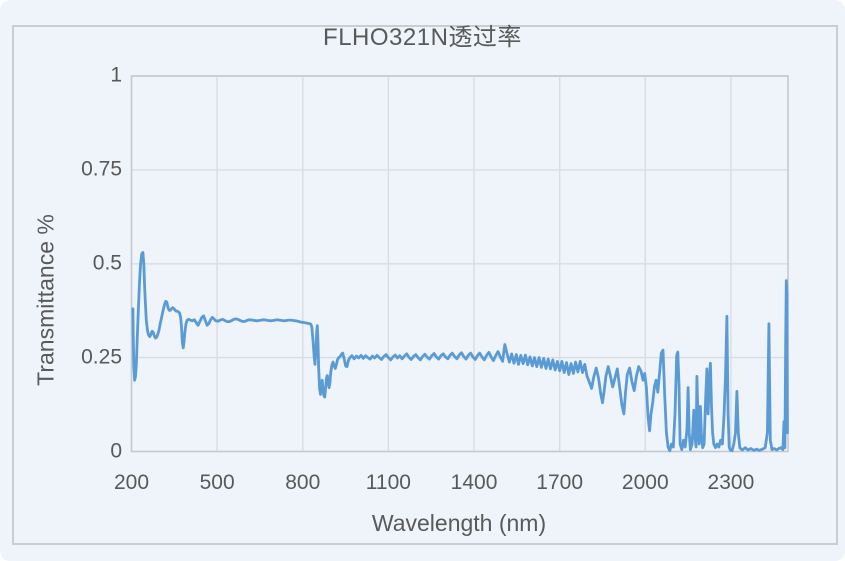  What do you see at coordinates (45, 300) in the screenshot?
I see `y-axis-title: Transmittance %` at bounding box center [45, 300].